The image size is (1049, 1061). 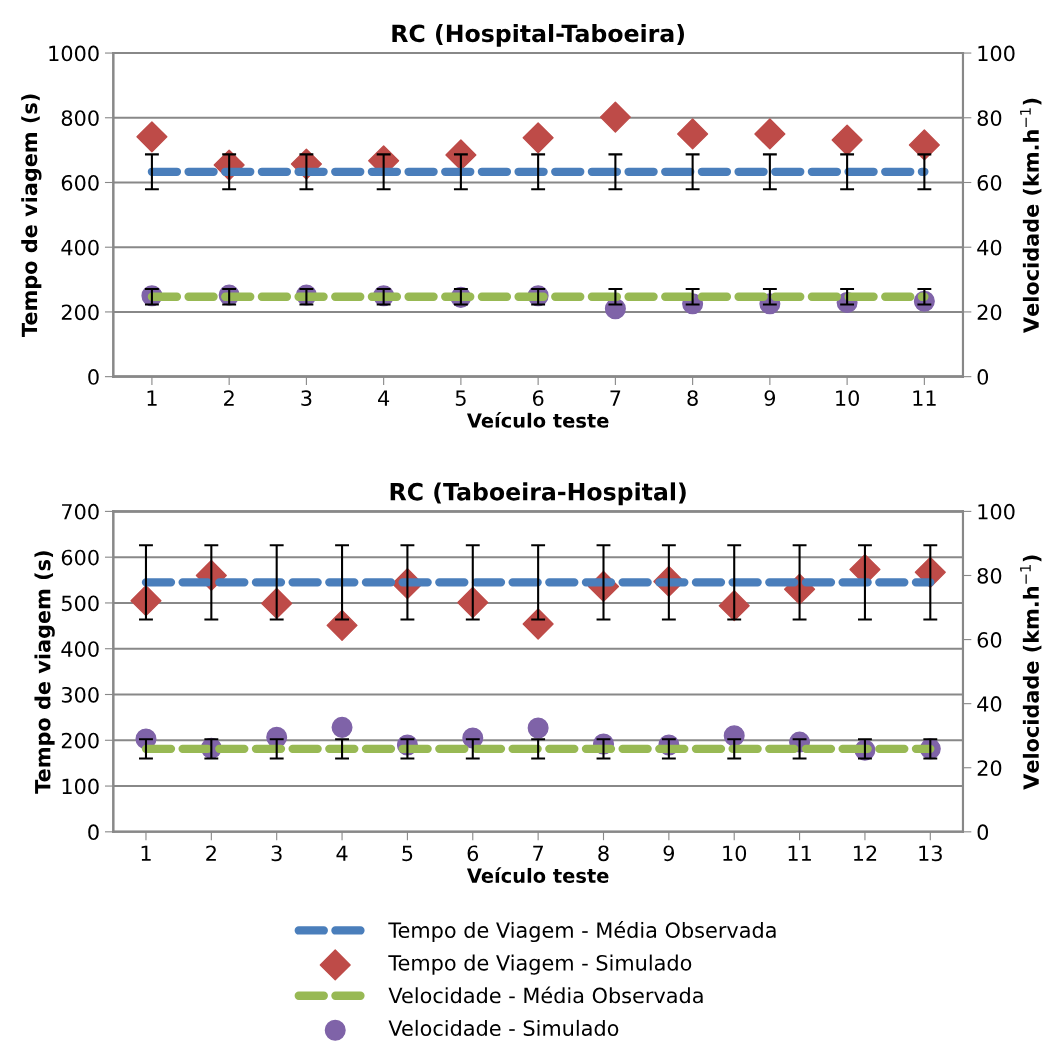 What do you see at coordinates (80, 694) in the screenshot?
I see `y-tick-label: 300` at bounding box center [80, 694].